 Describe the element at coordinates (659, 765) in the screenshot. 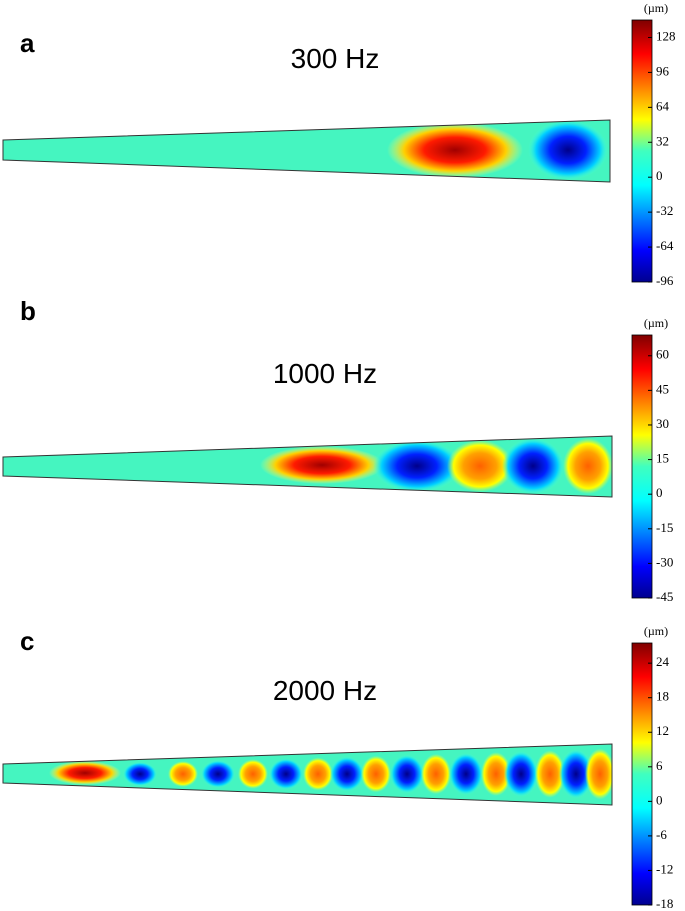

I see `colorbar-tick-label: 6` at that location.